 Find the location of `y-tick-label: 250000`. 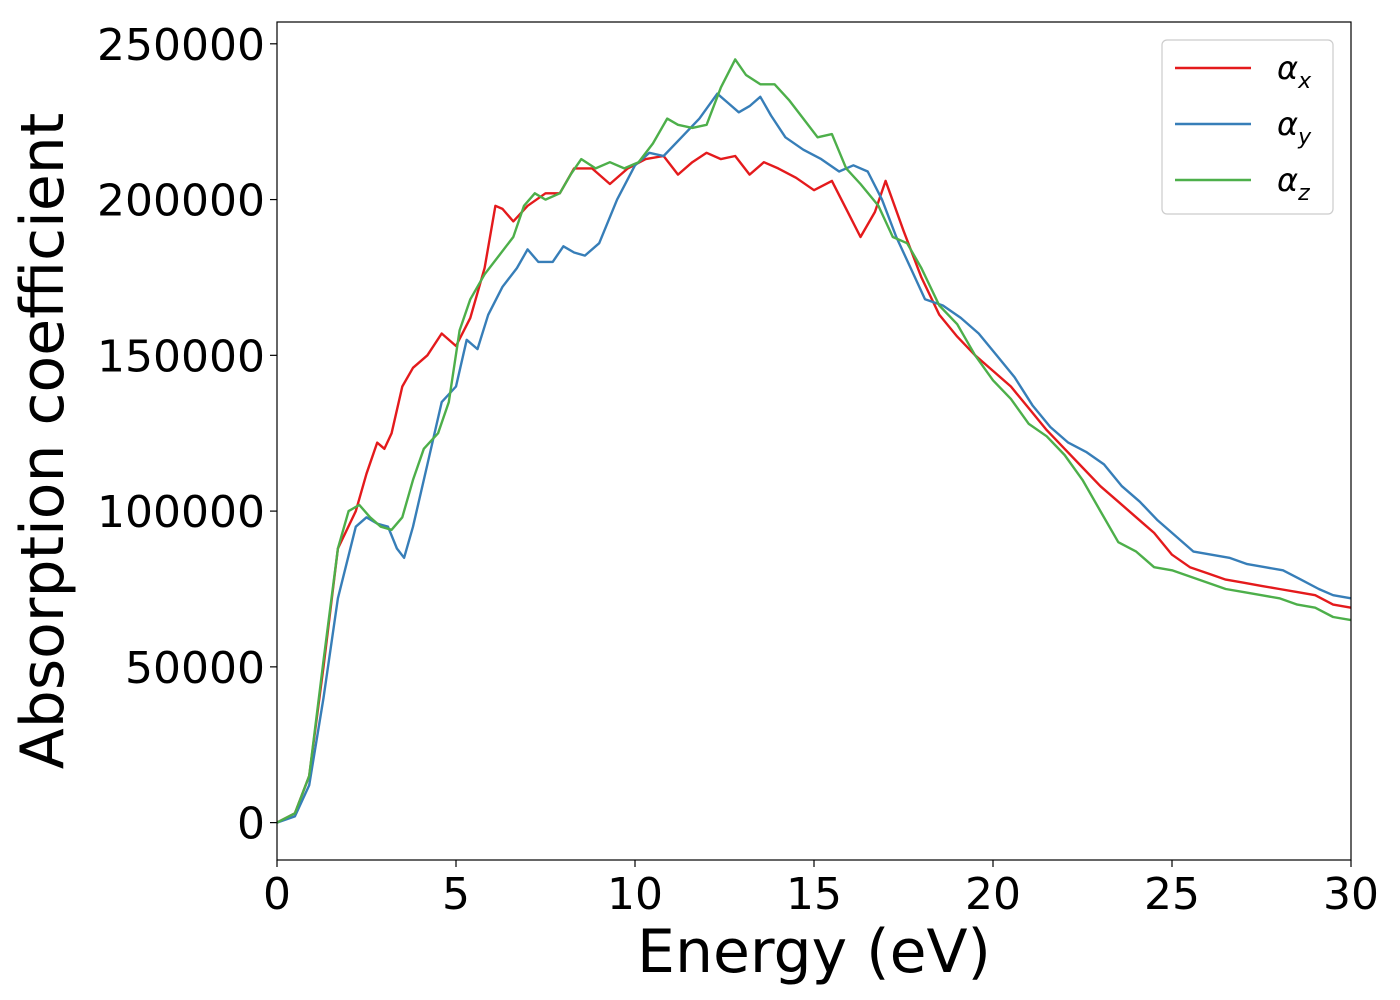

y-tick-label: 250000 is located at coordinates (181, 45).